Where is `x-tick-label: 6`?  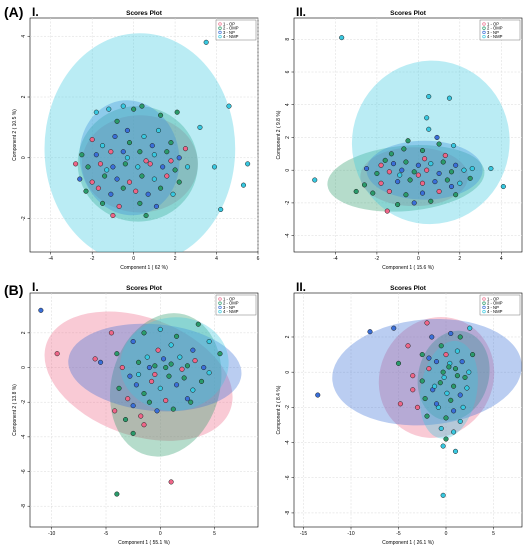
x-tick-label: 6 is located at coordinates (258, 259).